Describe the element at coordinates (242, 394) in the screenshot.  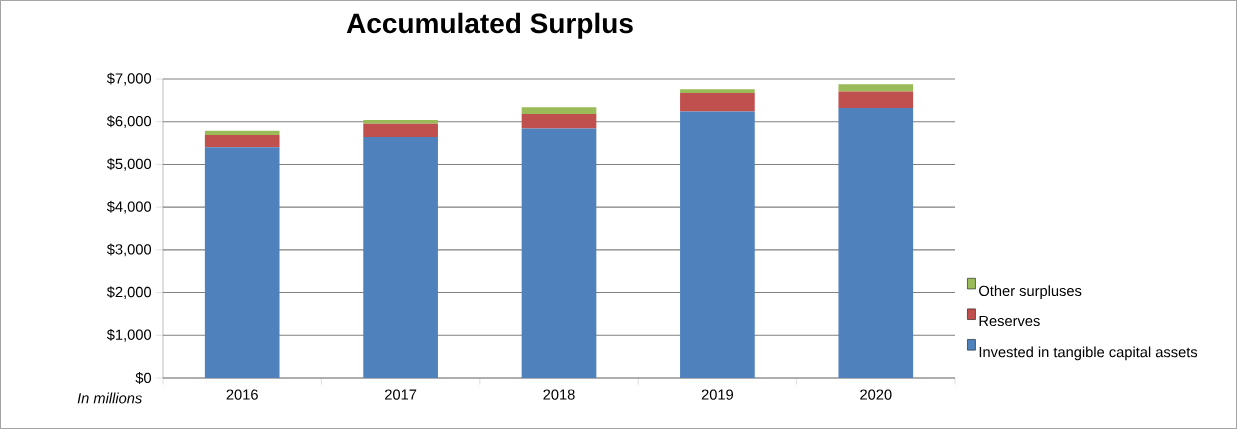
I see `x-tick-label: 2016` at that location.